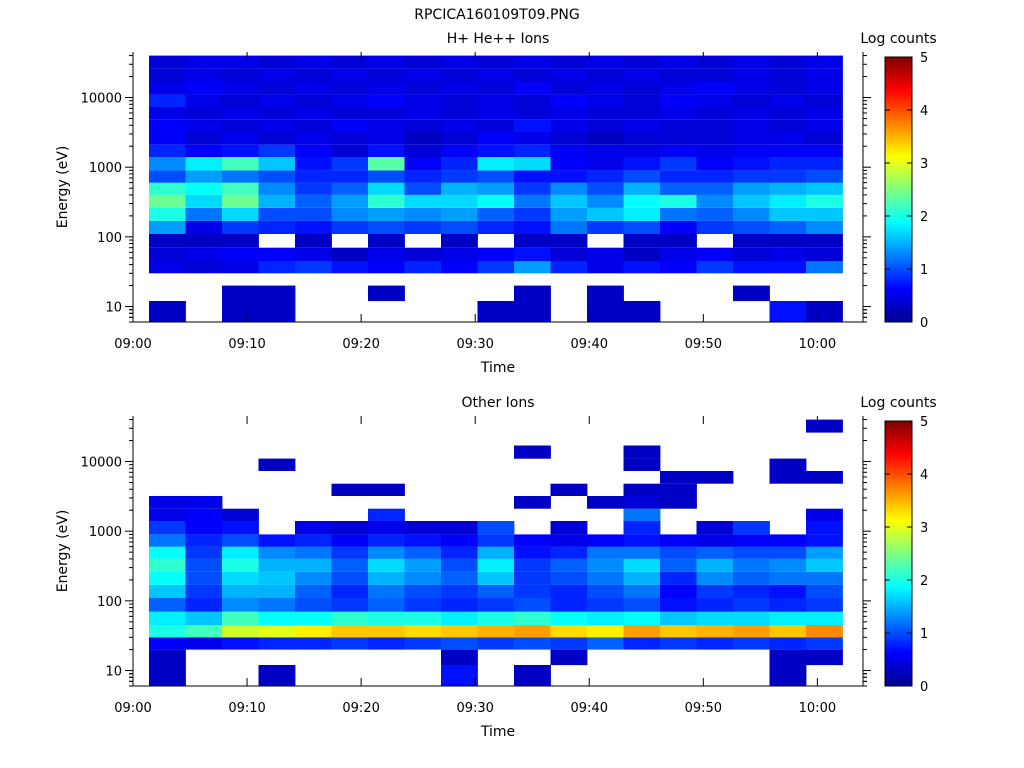 This screenshot has height=768, width=1024. I want to click on colorbar-tick-label: 5, so click(924, 422).